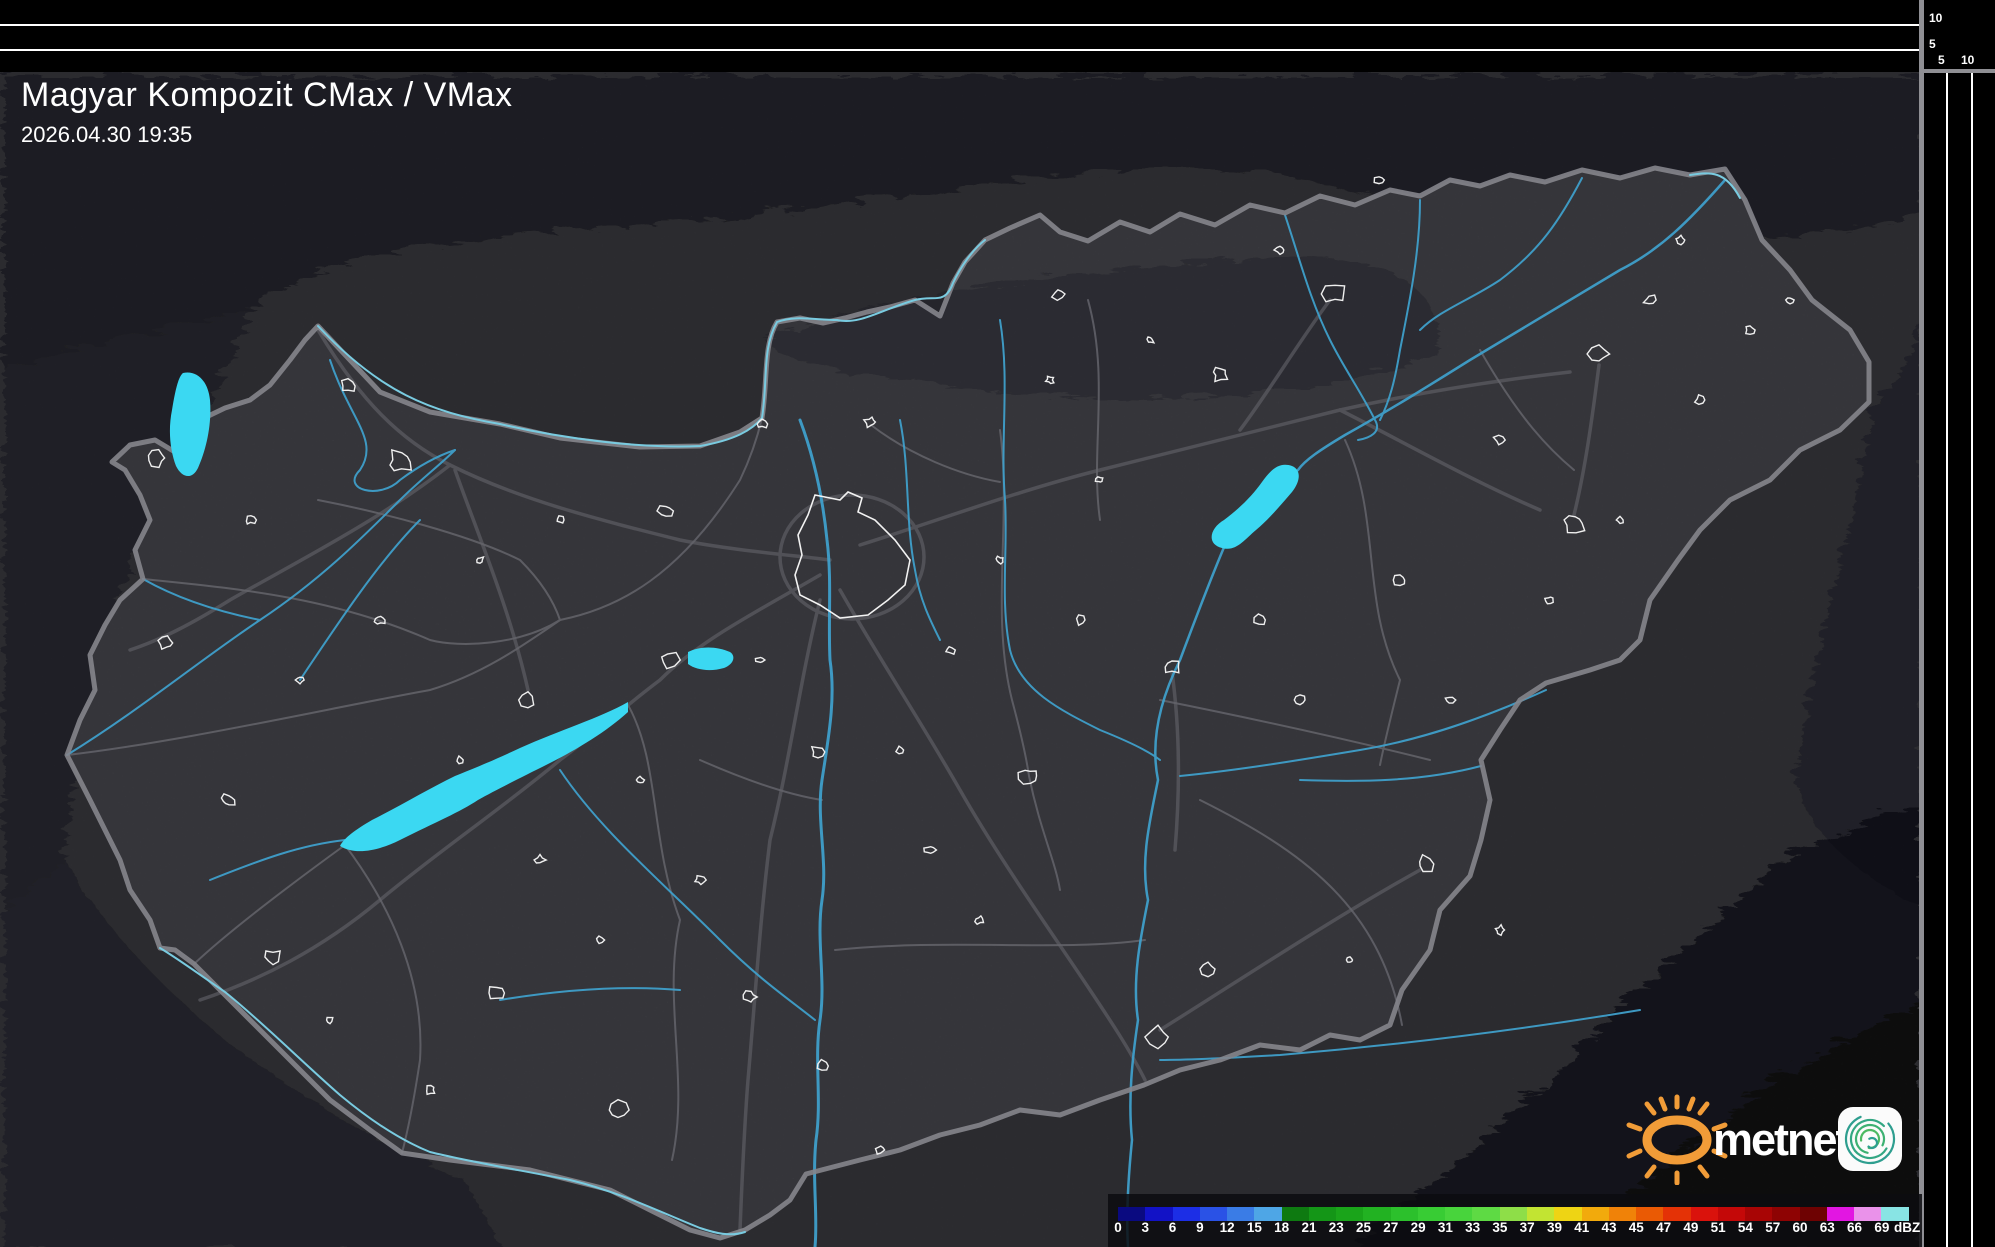  Describe the element at coordinates (1947, 659) in the screenshot. I see `height-gridline-5km-vertical` at that location.